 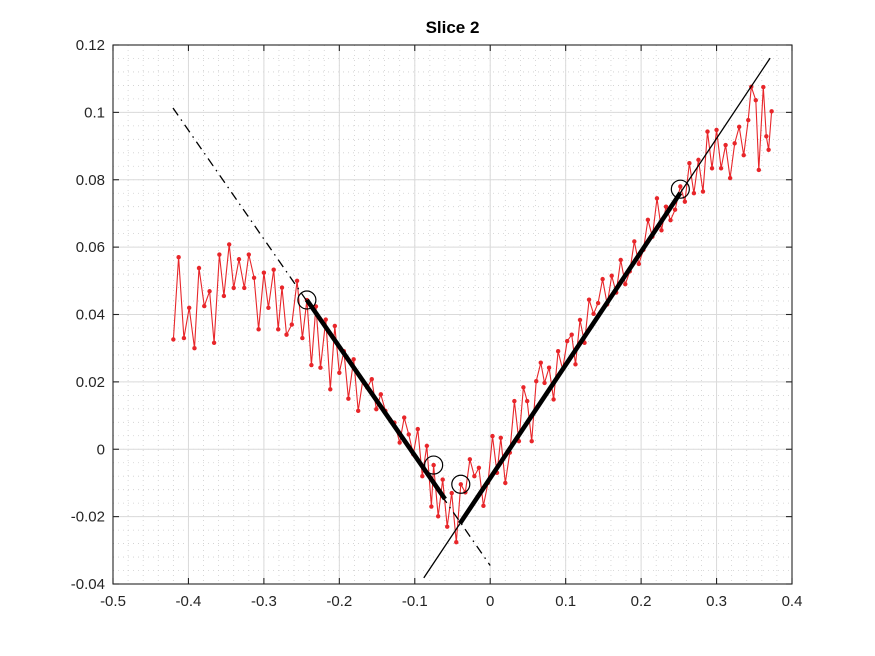 I want to click on x-tick-label: 0.3, so click(x=716, y=601).